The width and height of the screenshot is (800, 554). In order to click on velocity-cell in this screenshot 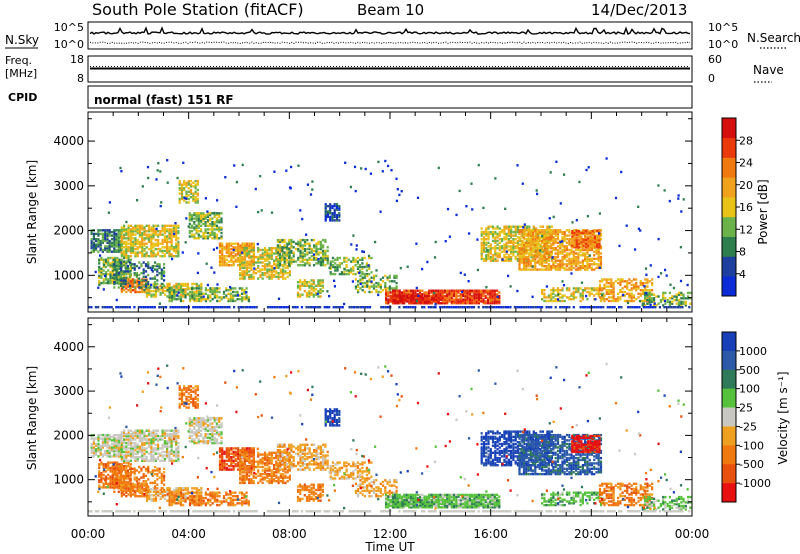, I will do `click(93, 444)`.